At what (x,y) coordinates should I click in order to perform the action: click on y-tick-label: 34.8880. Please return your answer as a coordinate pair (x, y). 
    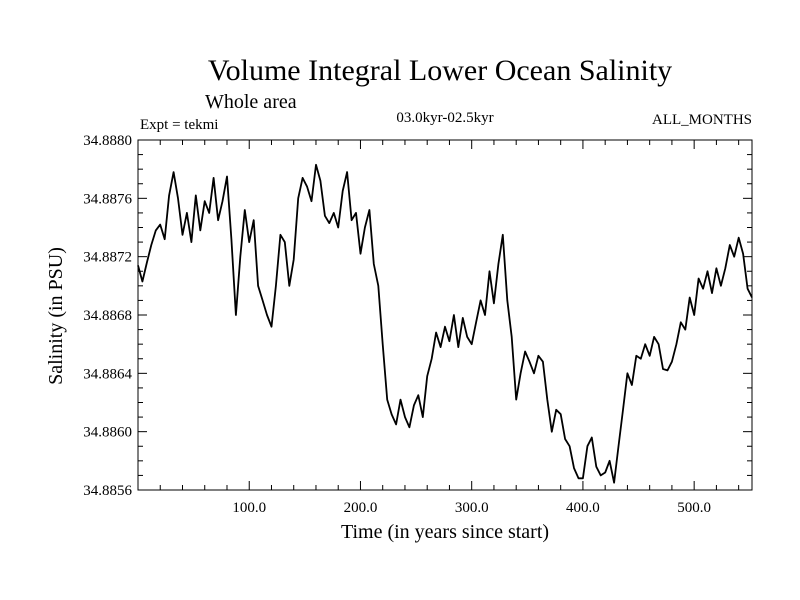
    Looking at the image, I should click on (107, 141).